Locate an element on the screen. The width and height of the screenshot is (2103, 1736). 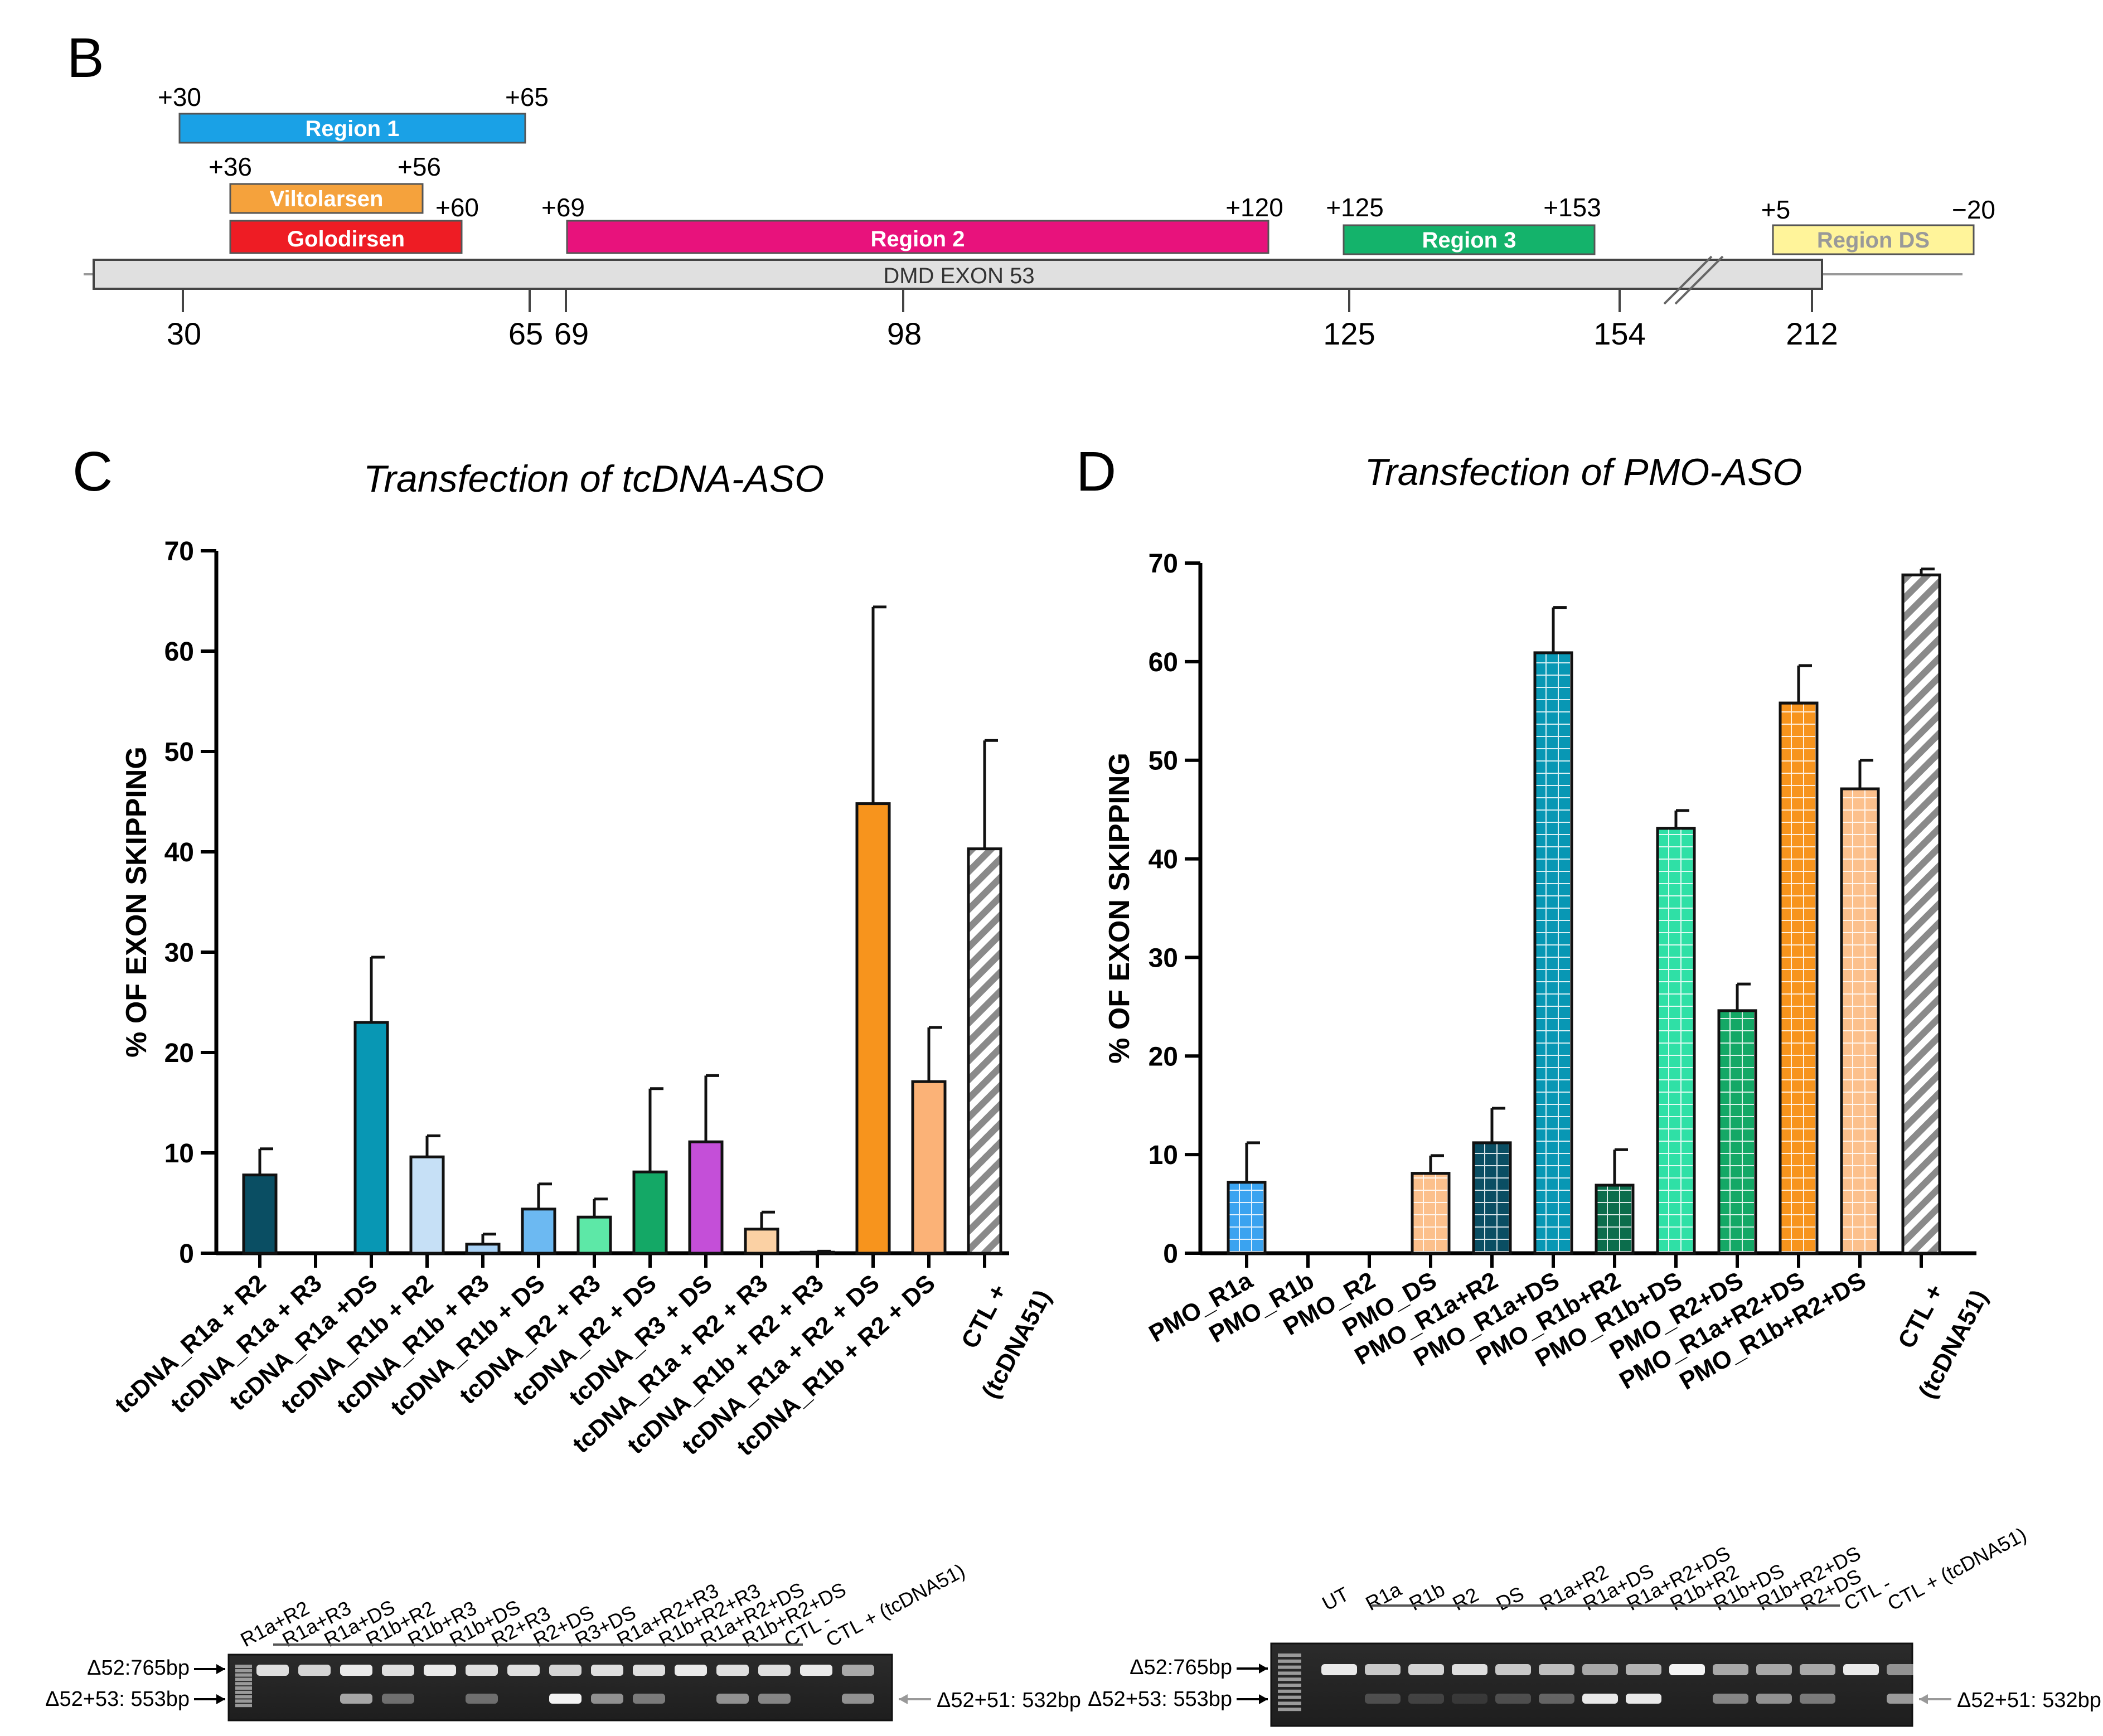
region-ds-end: −20 is located at coordinates (1973, 210).